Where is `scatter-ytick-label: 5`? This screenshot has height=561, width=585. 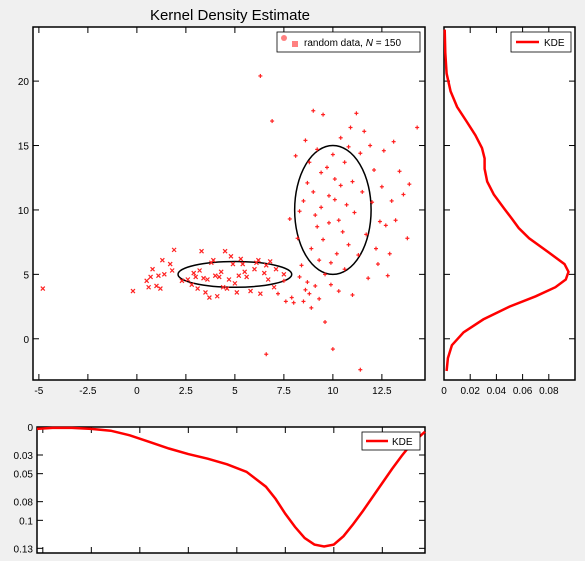 scatter-ytick-label: 5 is located at coordinates (26, 275).